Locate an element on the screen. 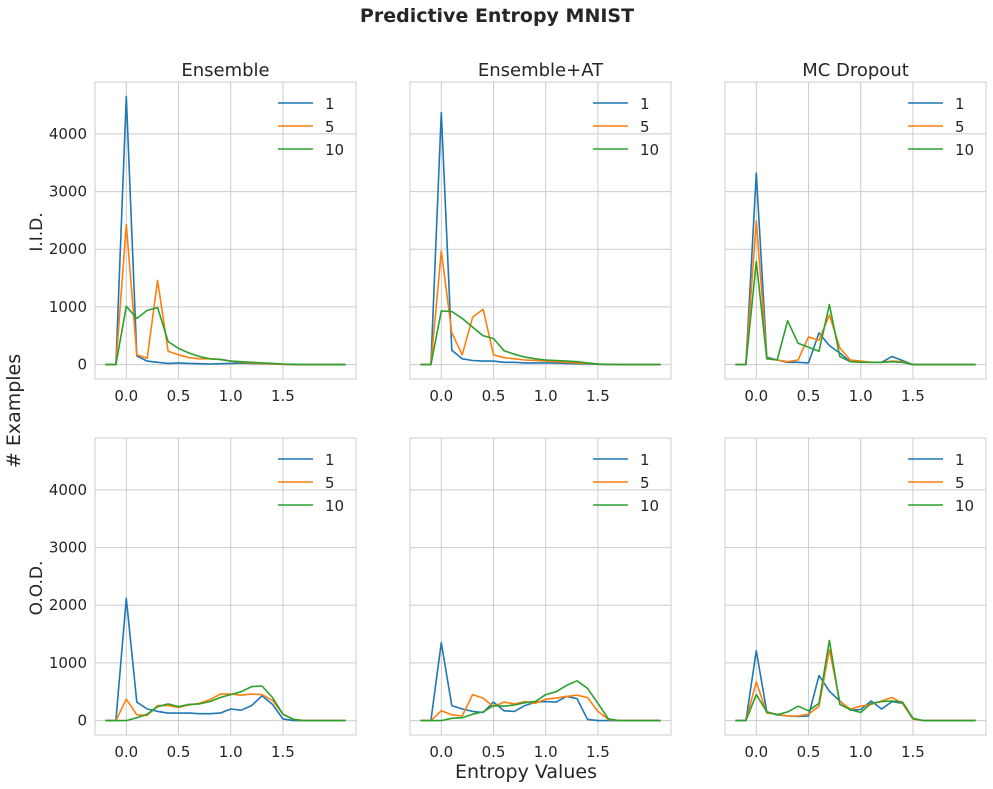 The width and height of the screenshot is (993, 789). subplot-title-ensemble: Ensemble is located at coordinates (225, 70).